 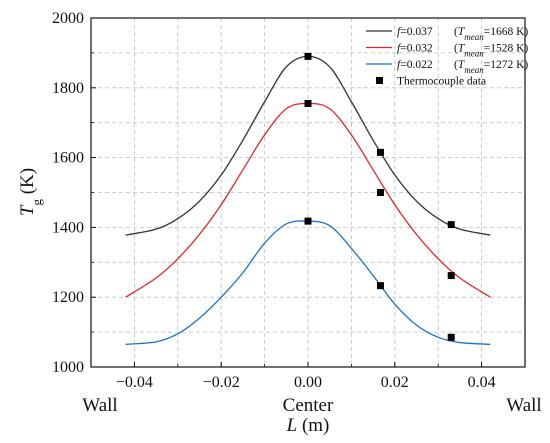 I want to click on legend-thermocouple-label: Thermocouple data, so click(x=441, y=82).